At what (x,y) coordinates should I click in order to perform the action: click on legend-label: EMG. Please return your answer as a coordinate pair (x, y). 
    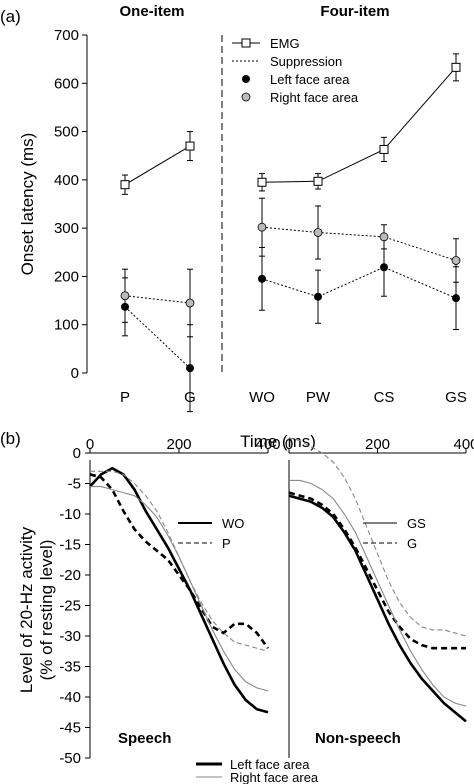
    Looking at the image, I should click on (285, 43).